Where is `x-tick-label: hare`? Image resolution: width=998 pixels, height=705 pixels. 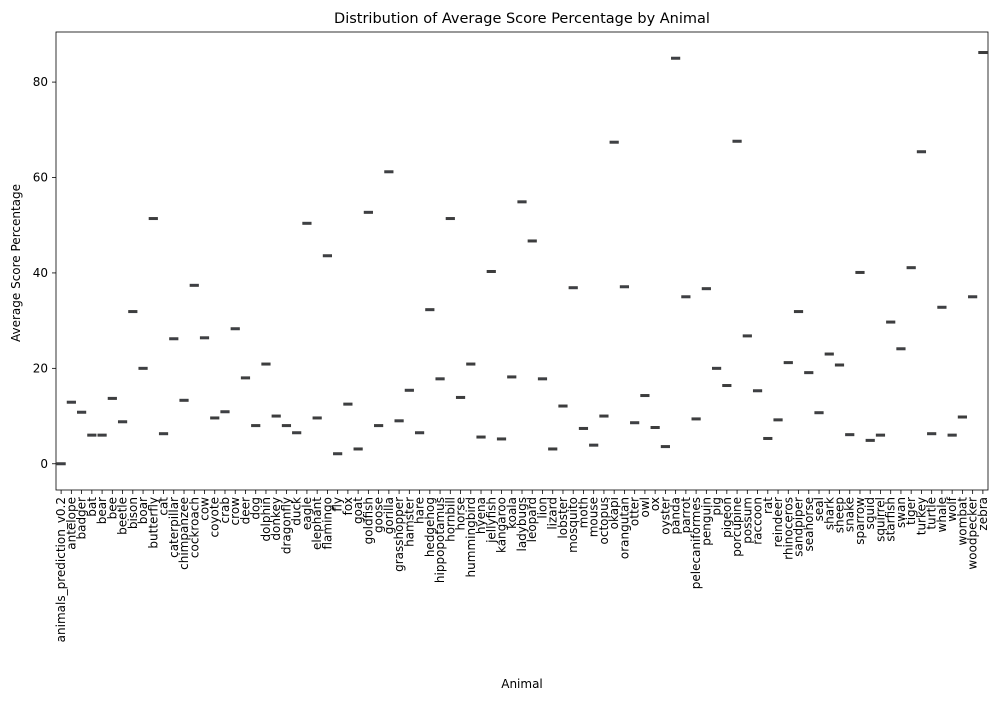 x-tick-label: hare is located at coordinates (420, 510).